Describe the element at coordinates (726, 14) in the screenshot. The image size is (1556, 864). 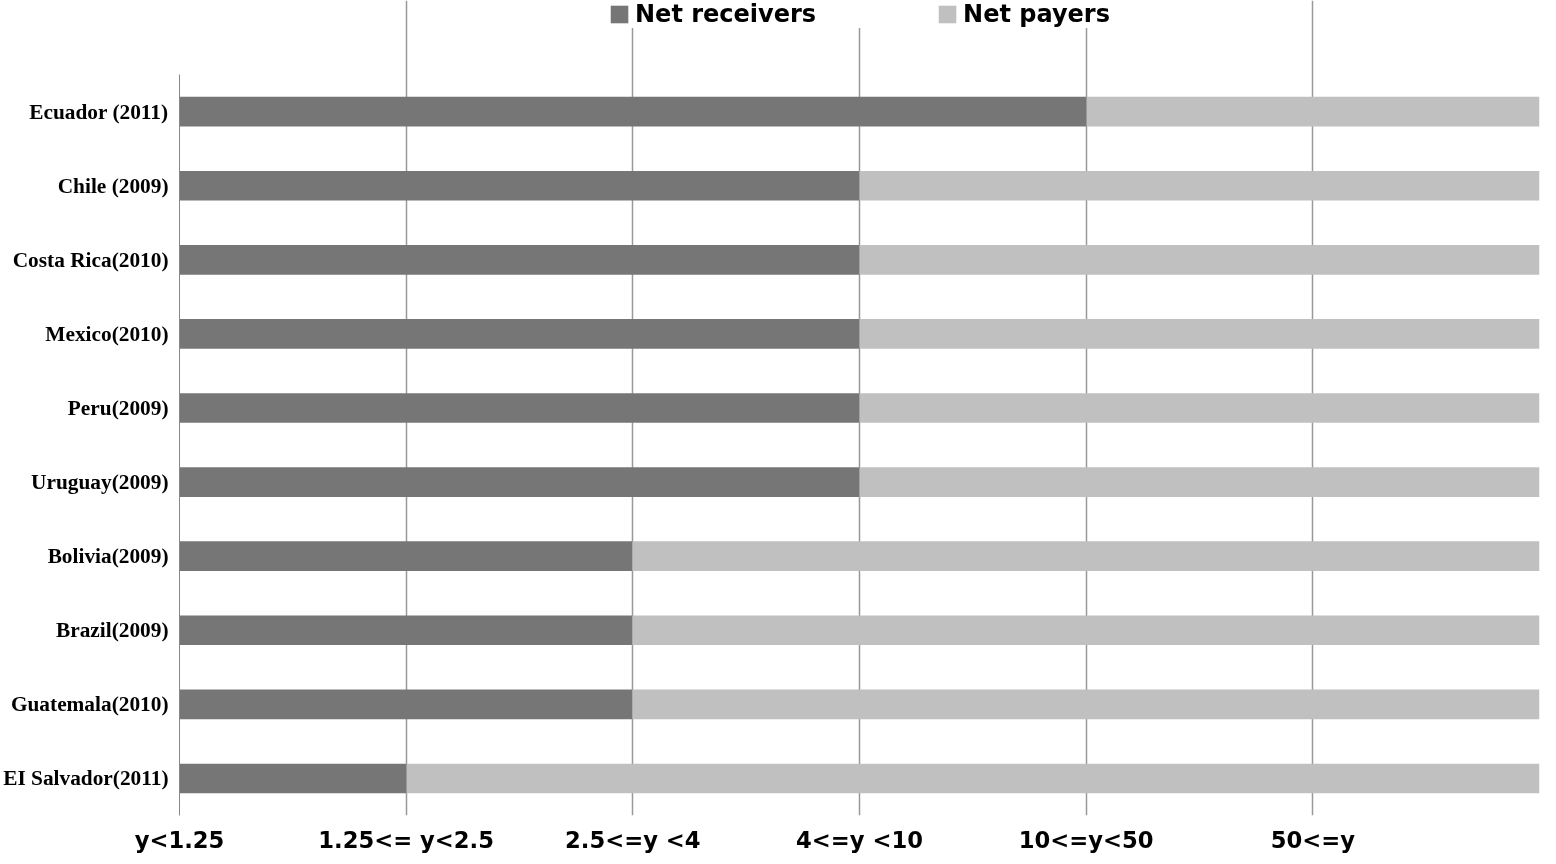
I see `legend-label: Net receivers` at that location.